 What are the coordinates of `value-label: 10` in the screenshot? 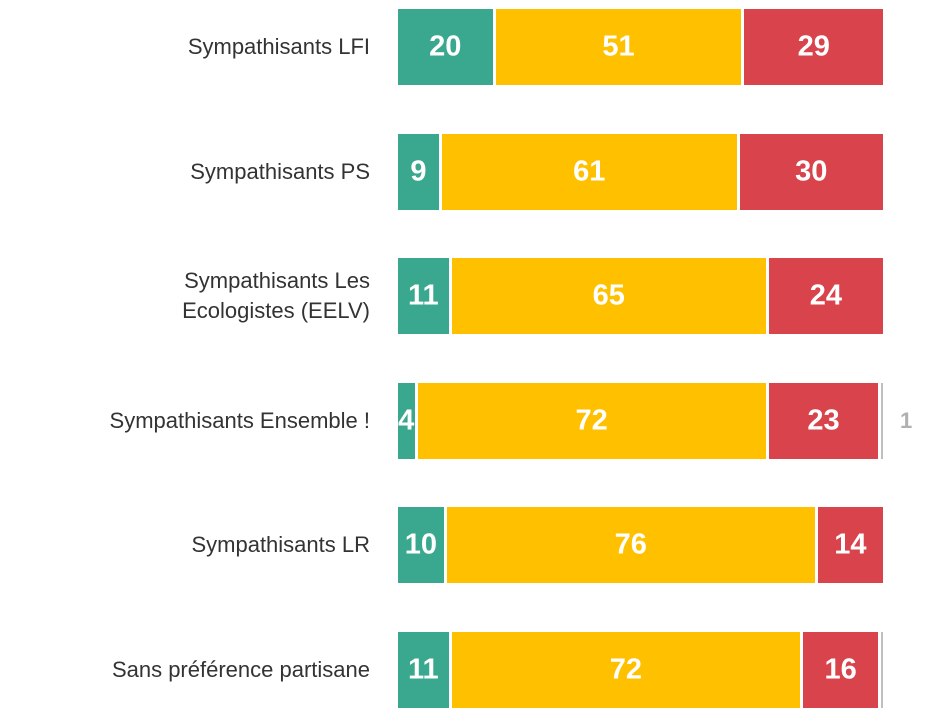 It's located at (421, 544).